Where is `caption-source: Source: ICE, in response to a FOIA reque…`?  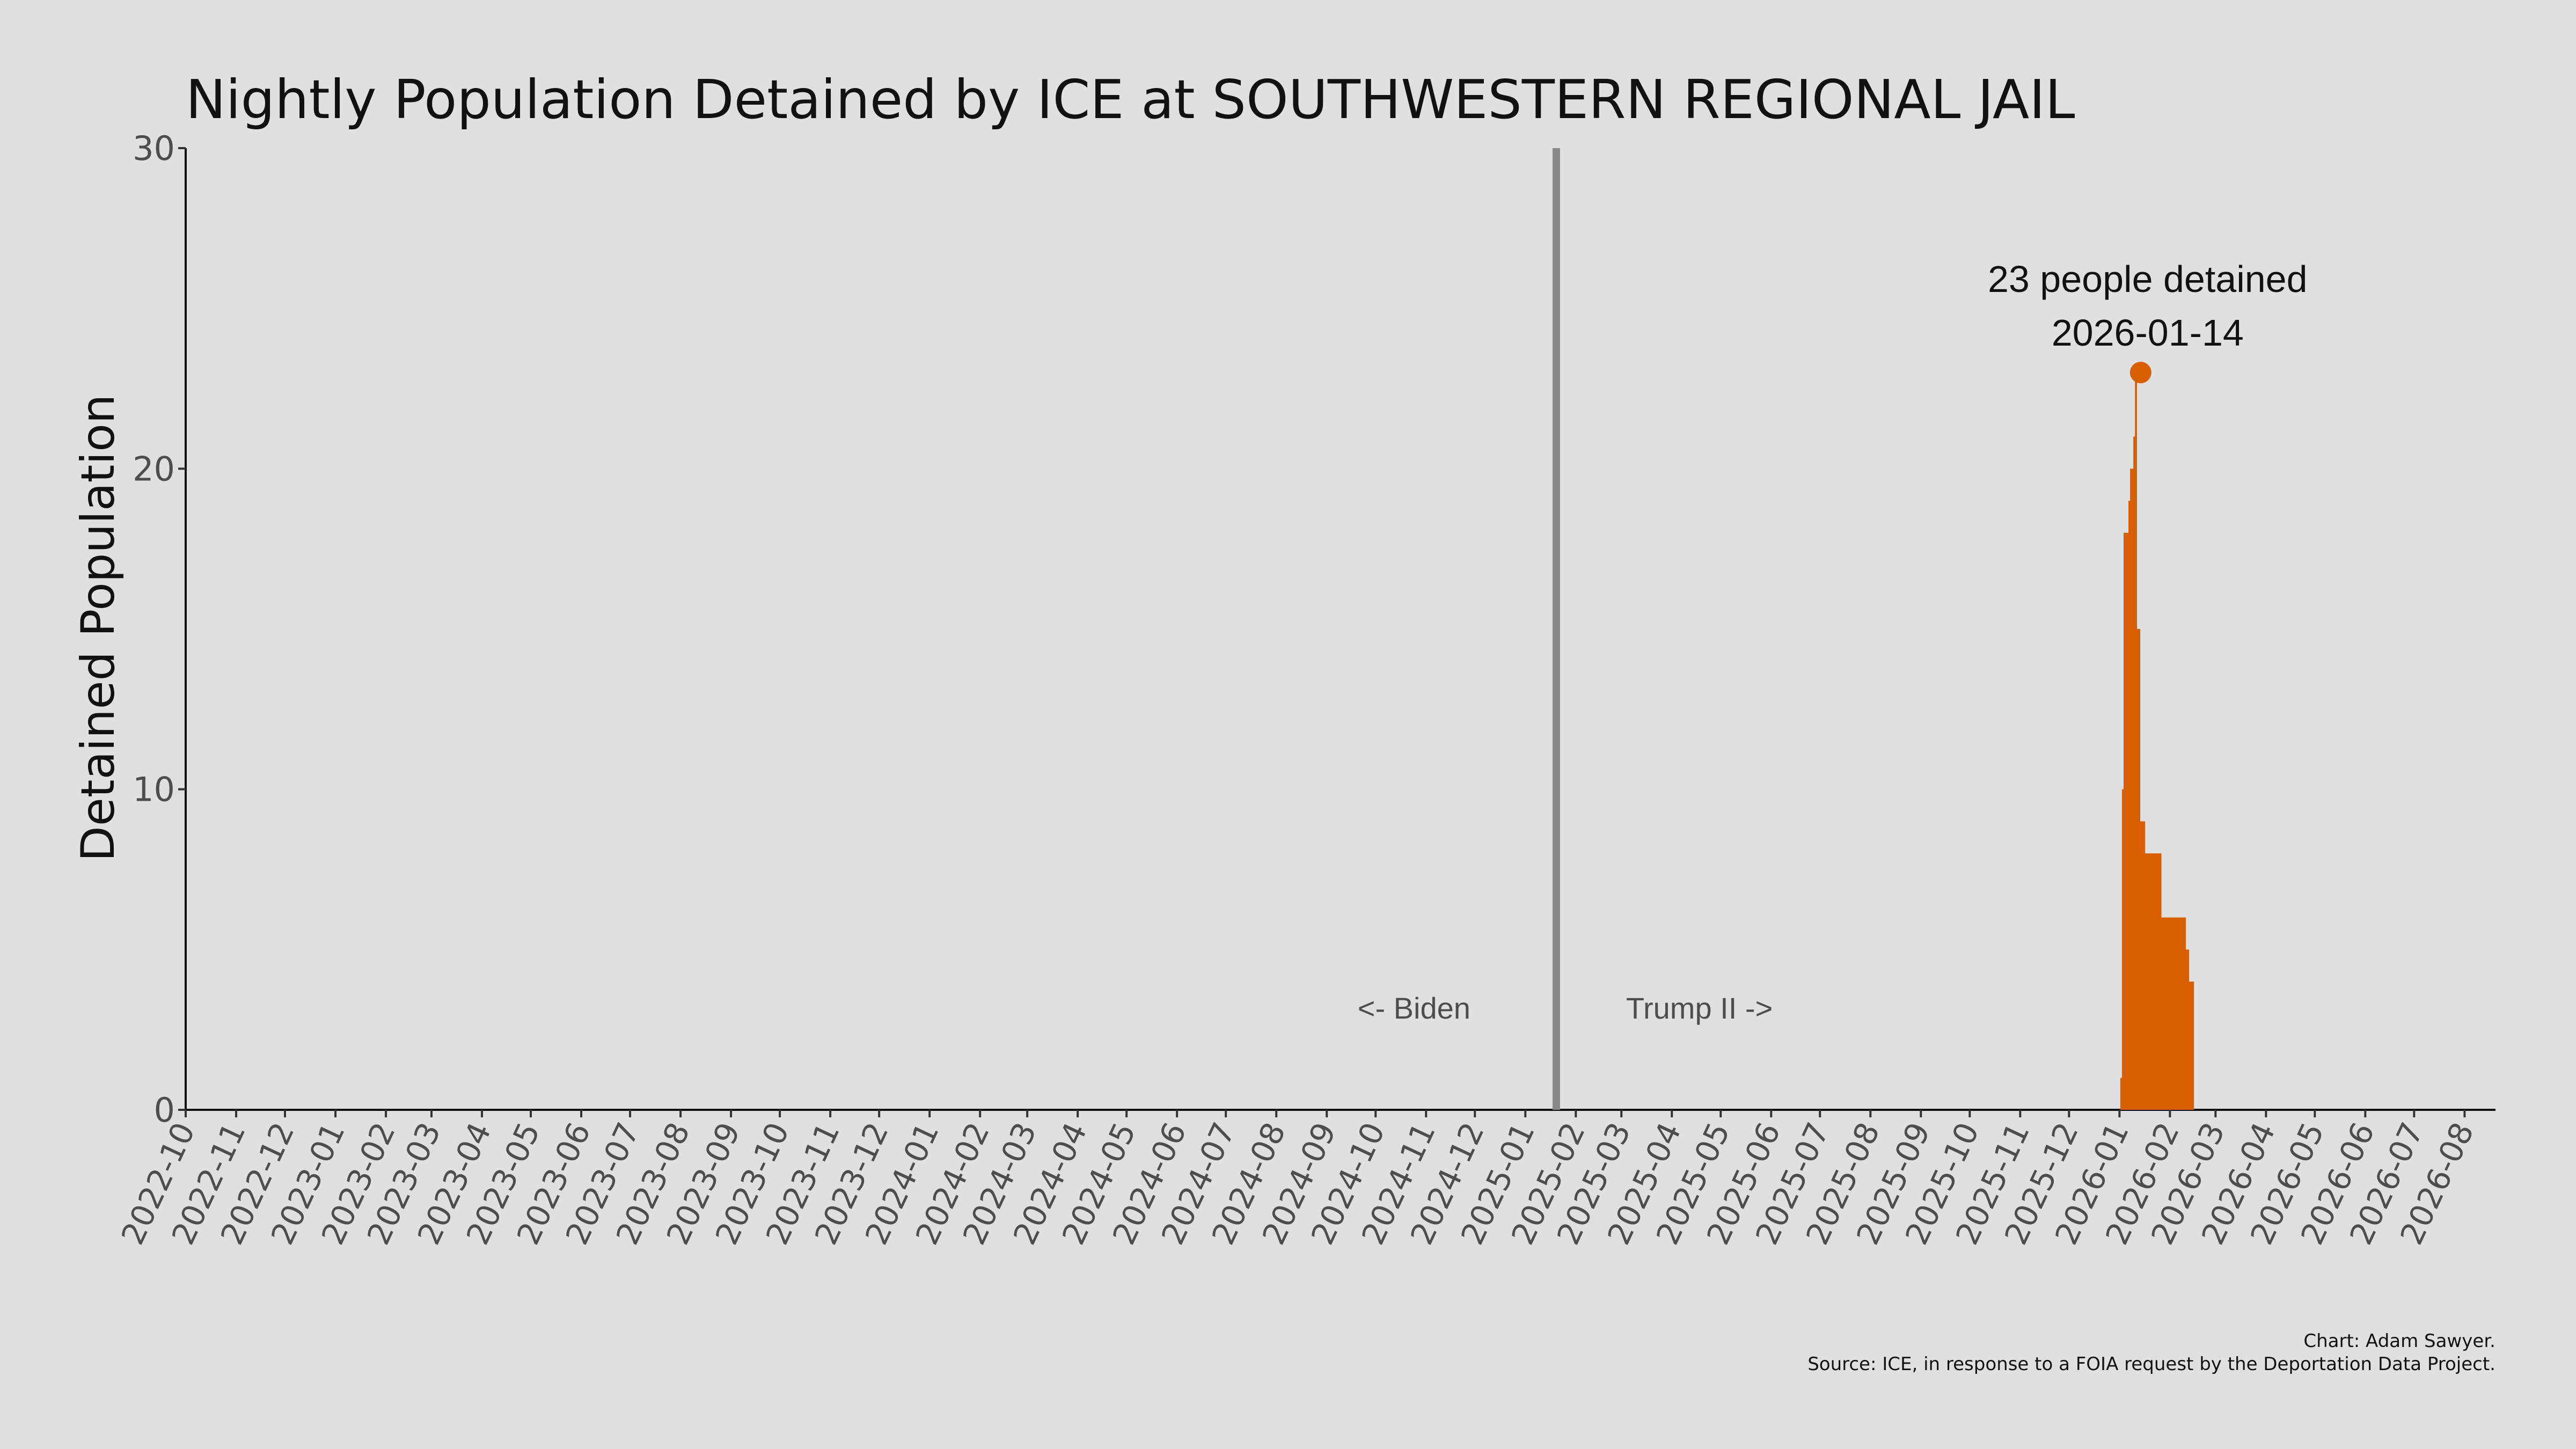 caption-source: Source: ICE, in response to a FOIA reque… is located at coordinates (2151, 1364).